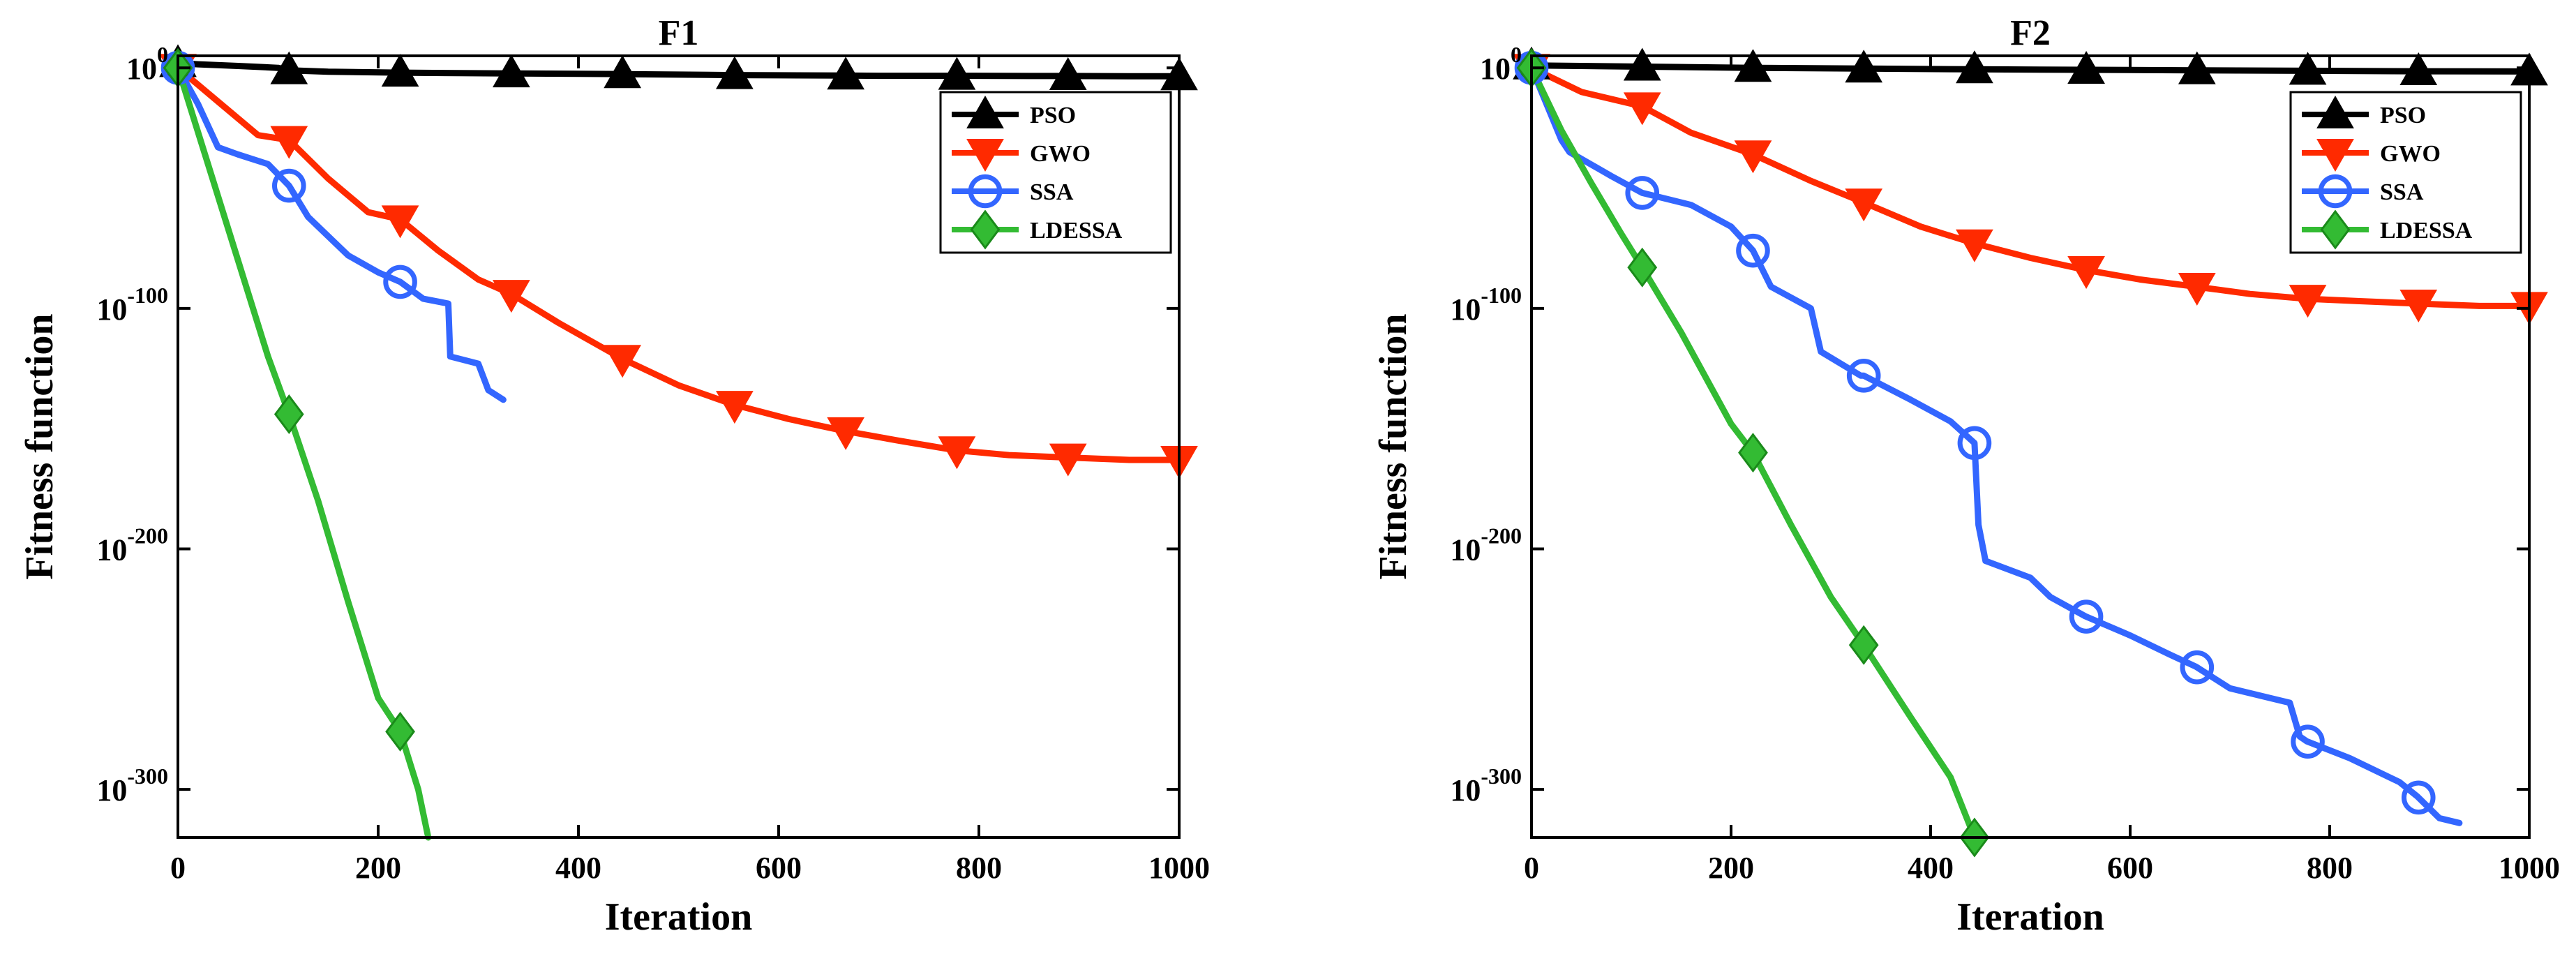  Describe the element at coordinates (979, 868) in the screenshot. I see `x-tick-label: 800` at that location.